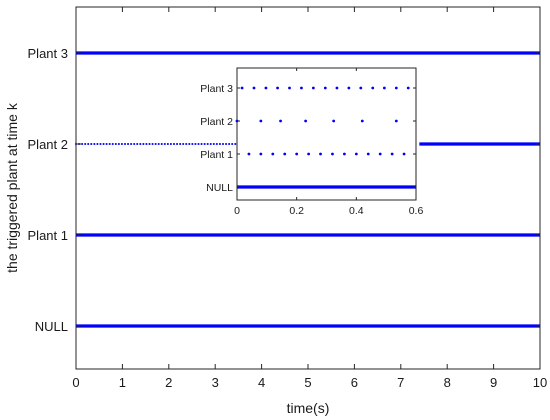 This screenshot has height=420, width=550. I want to click on x-tick-label: 1, so click(122, 382).